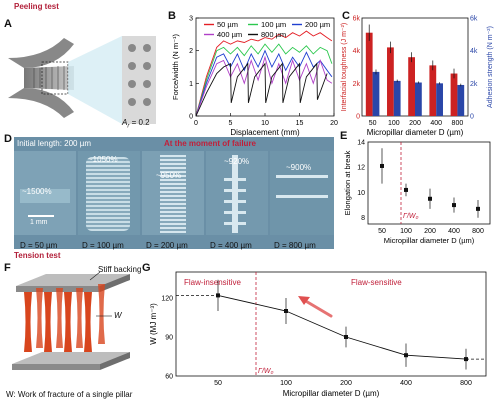 Image resolution: width=500 pixels, height=405 pixels. Describe the element at coordinates (376, 282) in the screenshot. I see `g-region-right: Flaw-sensitive` at that location.